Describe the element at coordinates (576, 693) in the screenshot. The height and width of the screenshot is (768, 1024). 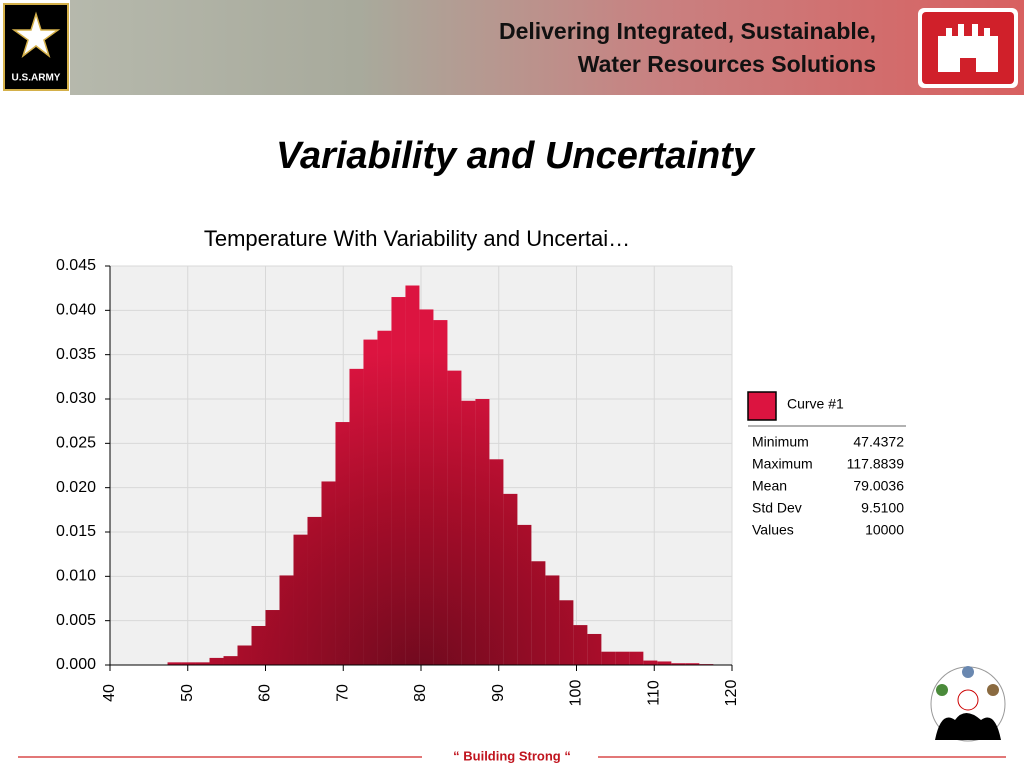
I see `x-tick-label: 100` at that location.